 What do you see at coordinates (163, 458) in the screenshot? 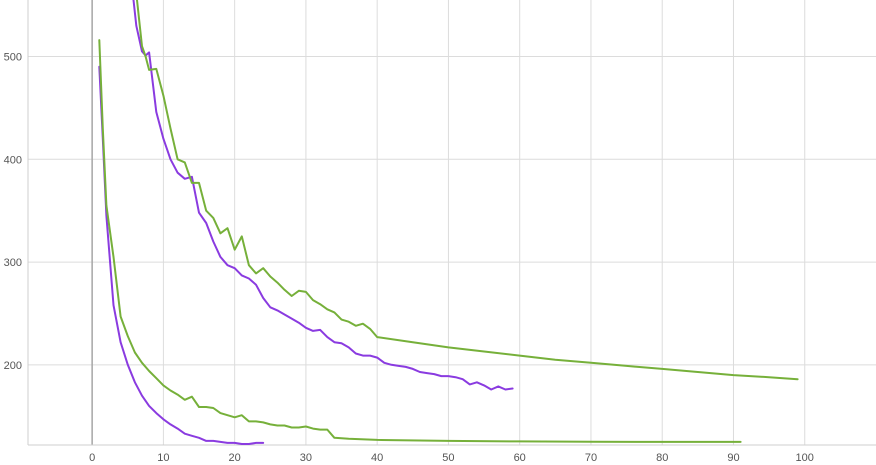
I see `x-tick-label-10: 10` at bounding box center [163, 458].